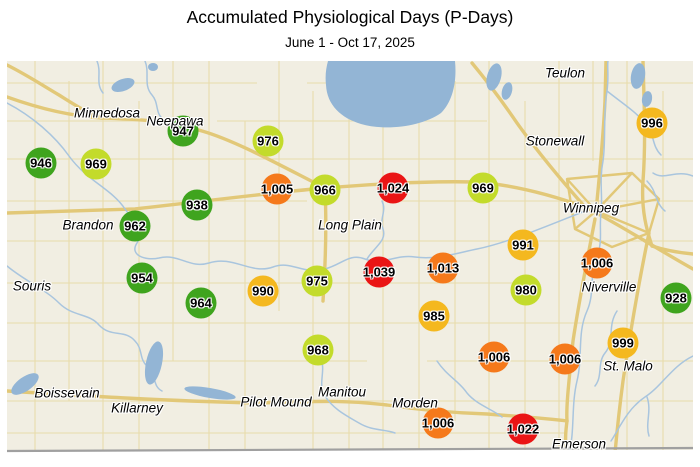  I want to click on town-label: Boissevain, so click(67, 393).